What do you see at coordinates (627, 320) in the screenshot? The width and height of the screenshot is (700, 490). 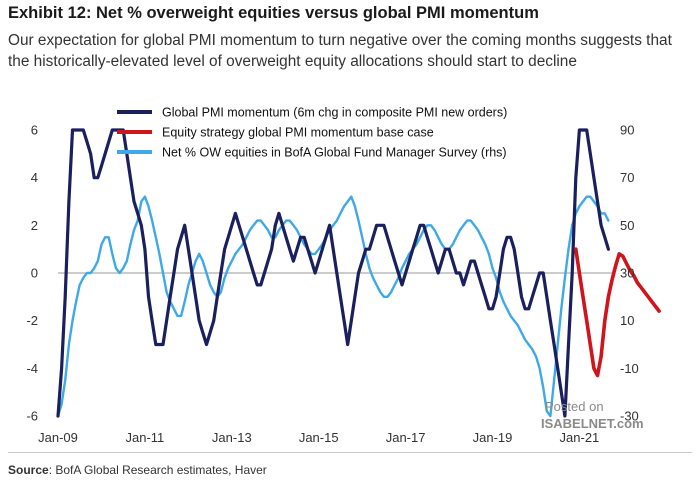 I see `right-axis-tick-label: 10` at bounding box center [627, 320].